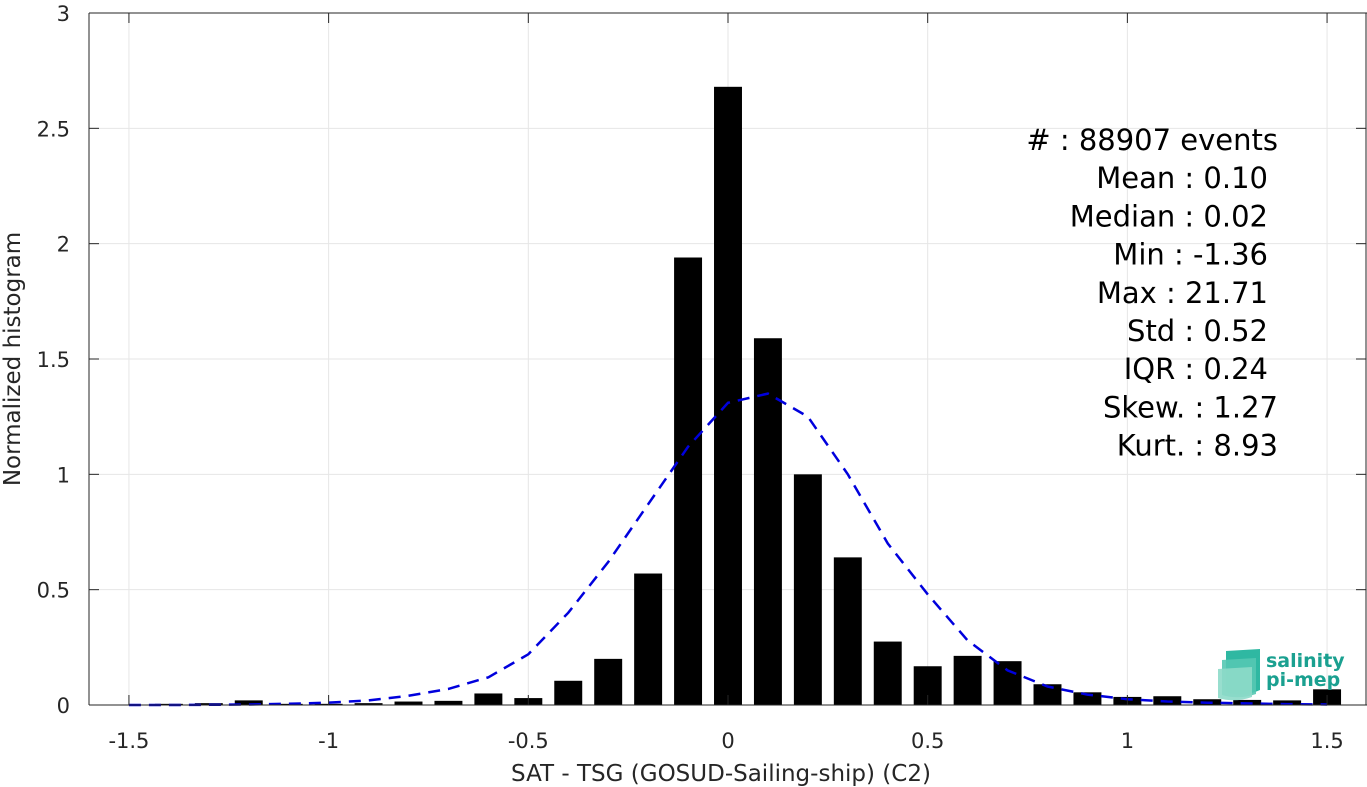 The width and height of the screenshot is (1367, 787). Describe the element at coordinates (927, 741) in the screenshot. I see `x-tick-label: 0.5` at that location.